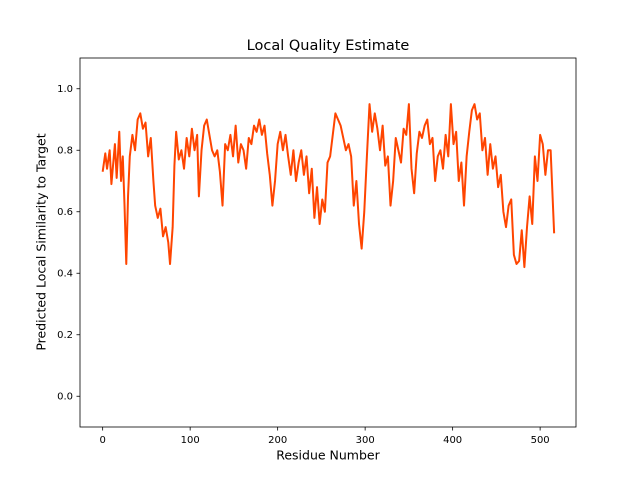  Describe the element at coordinates (102, 440) in the screenshot. I see `x-tick-label: 0` at that location.